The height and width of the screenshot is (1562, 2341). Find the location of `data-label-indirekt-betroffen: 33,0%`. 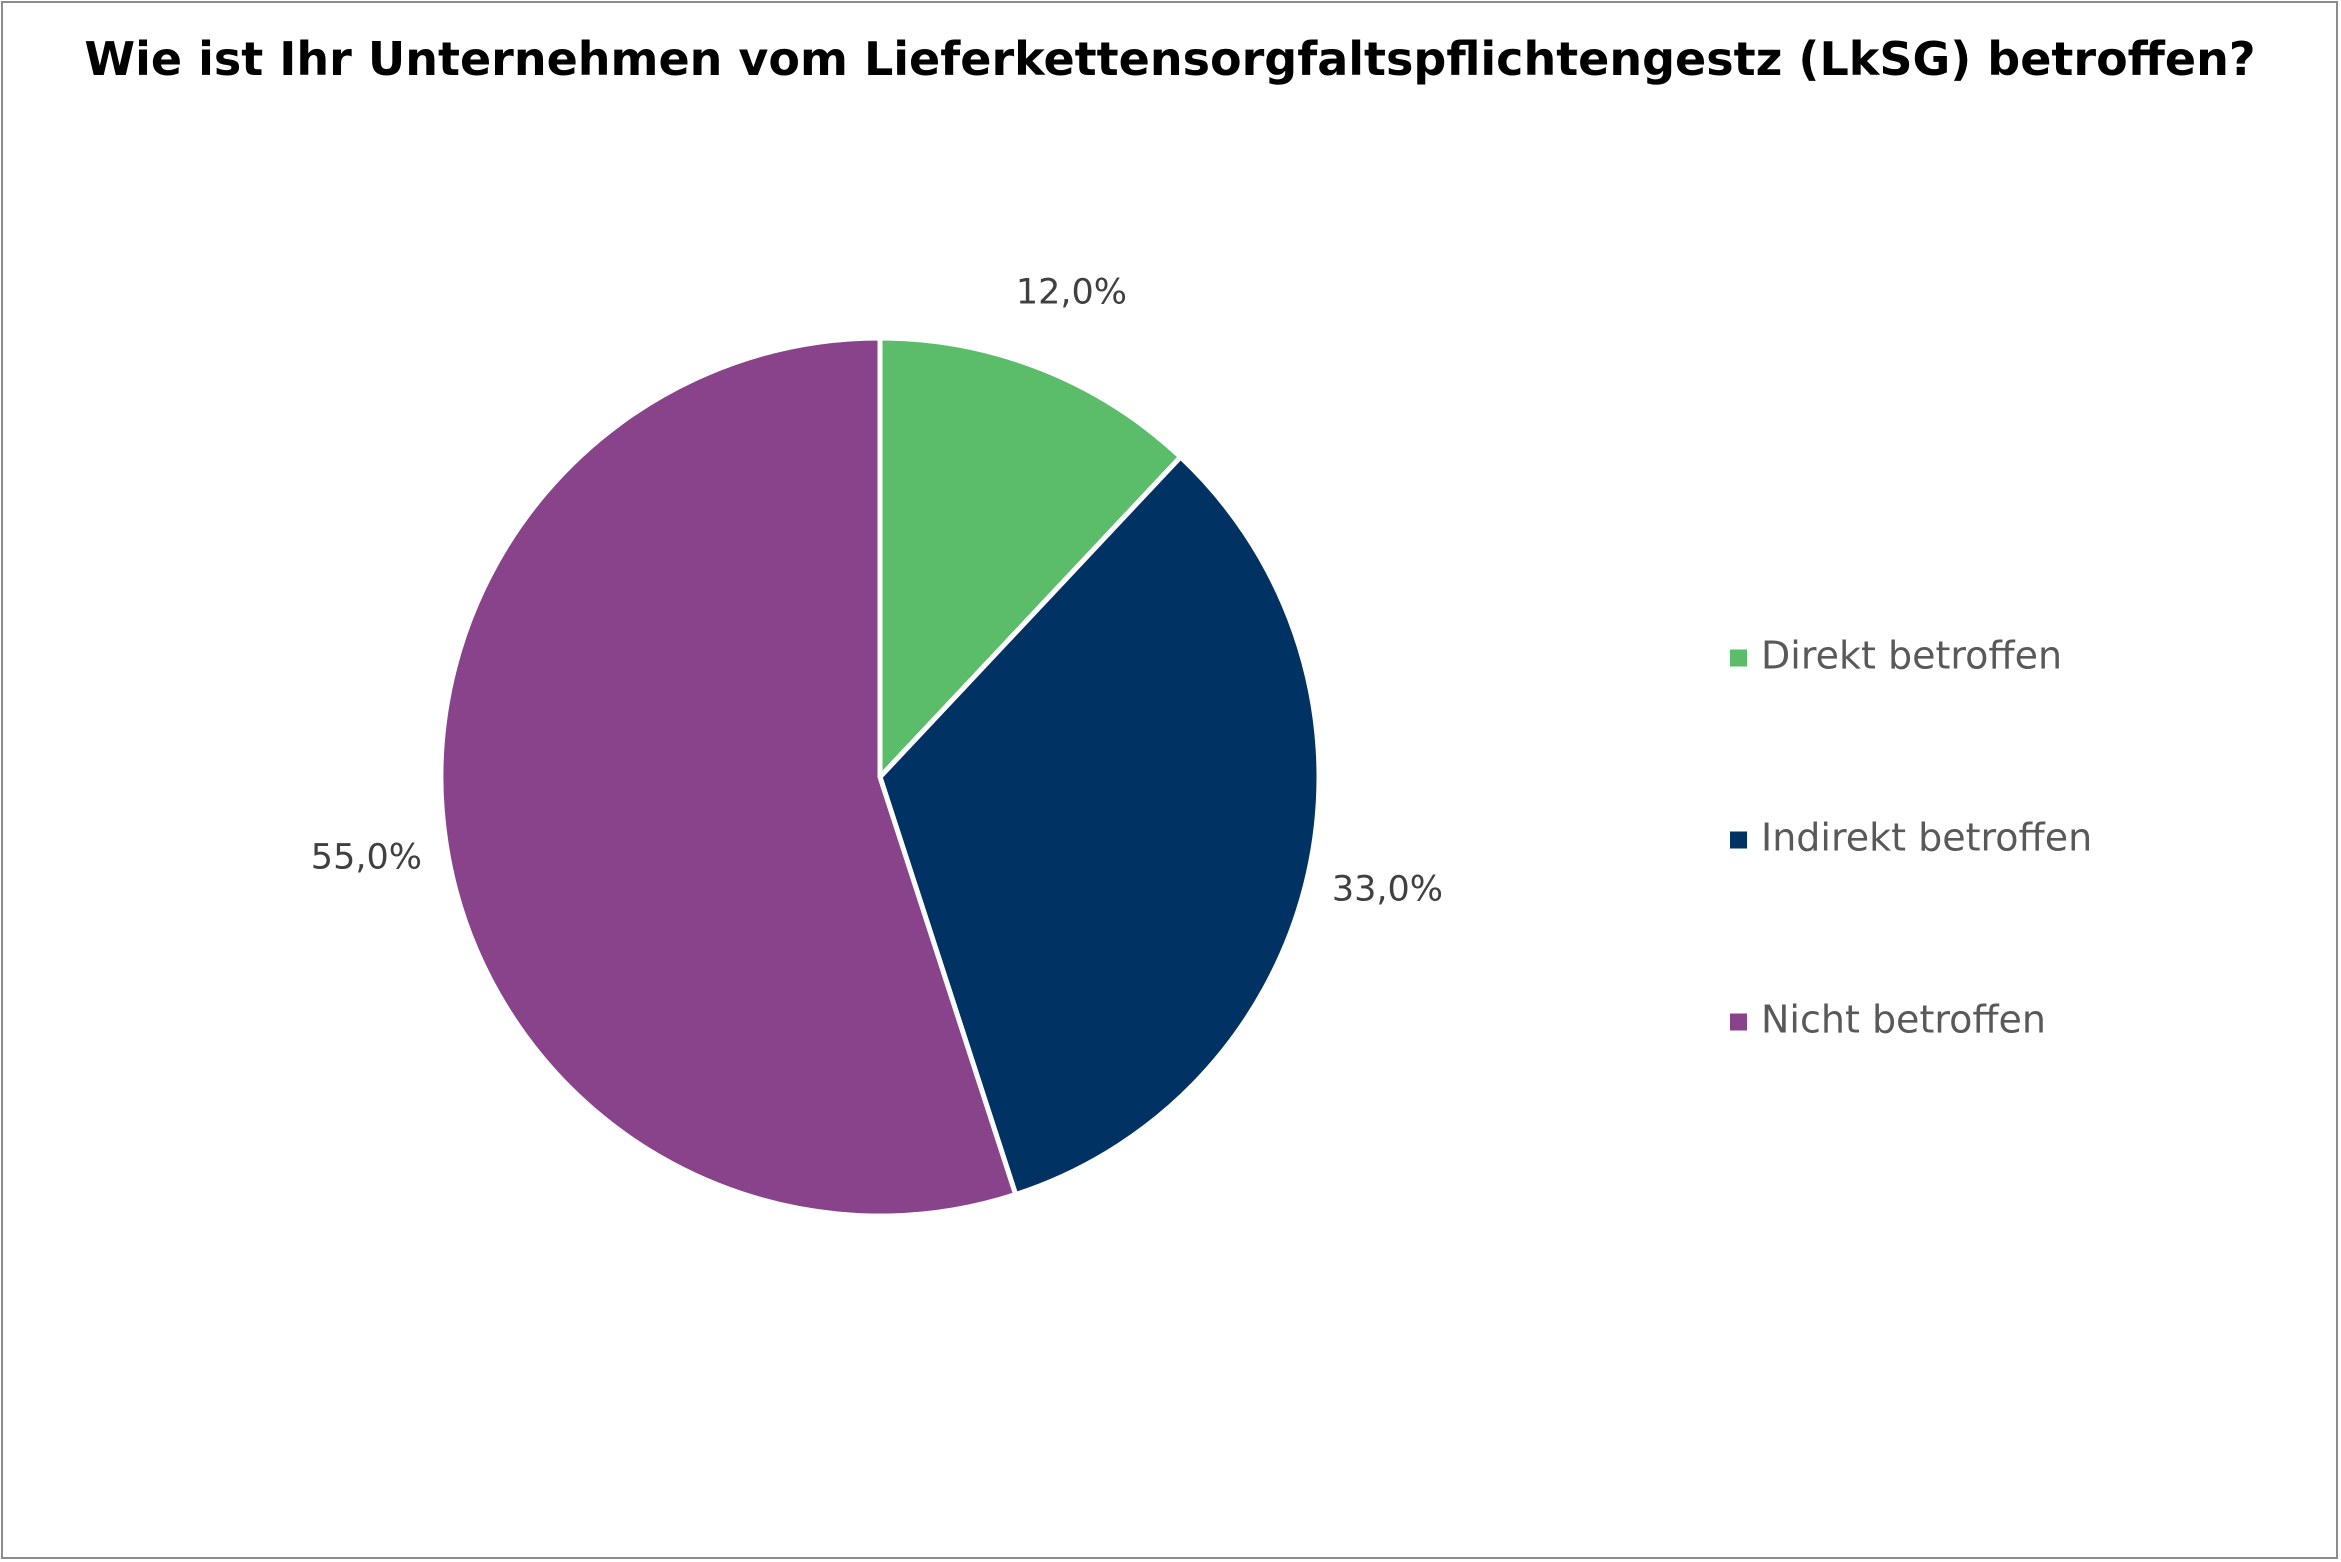

data-label-indirekt-betroffen: 33,0% is located at coordinates (1387, 889).